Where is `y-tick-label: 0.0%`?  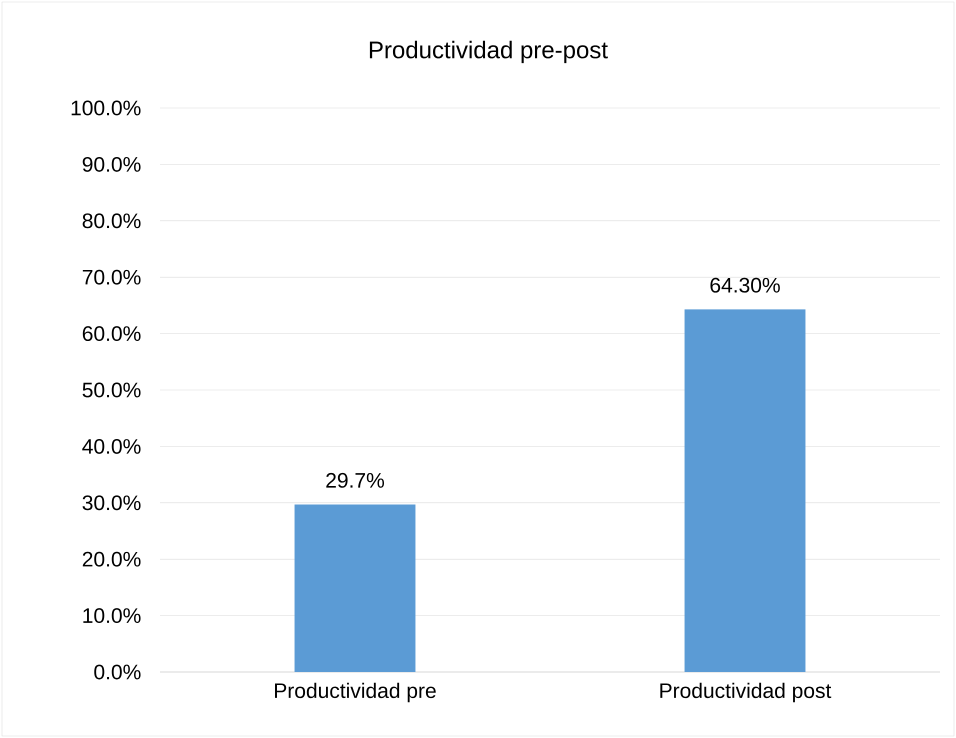 y-tick-label: 0.0% is located at coordinates (117, 672).